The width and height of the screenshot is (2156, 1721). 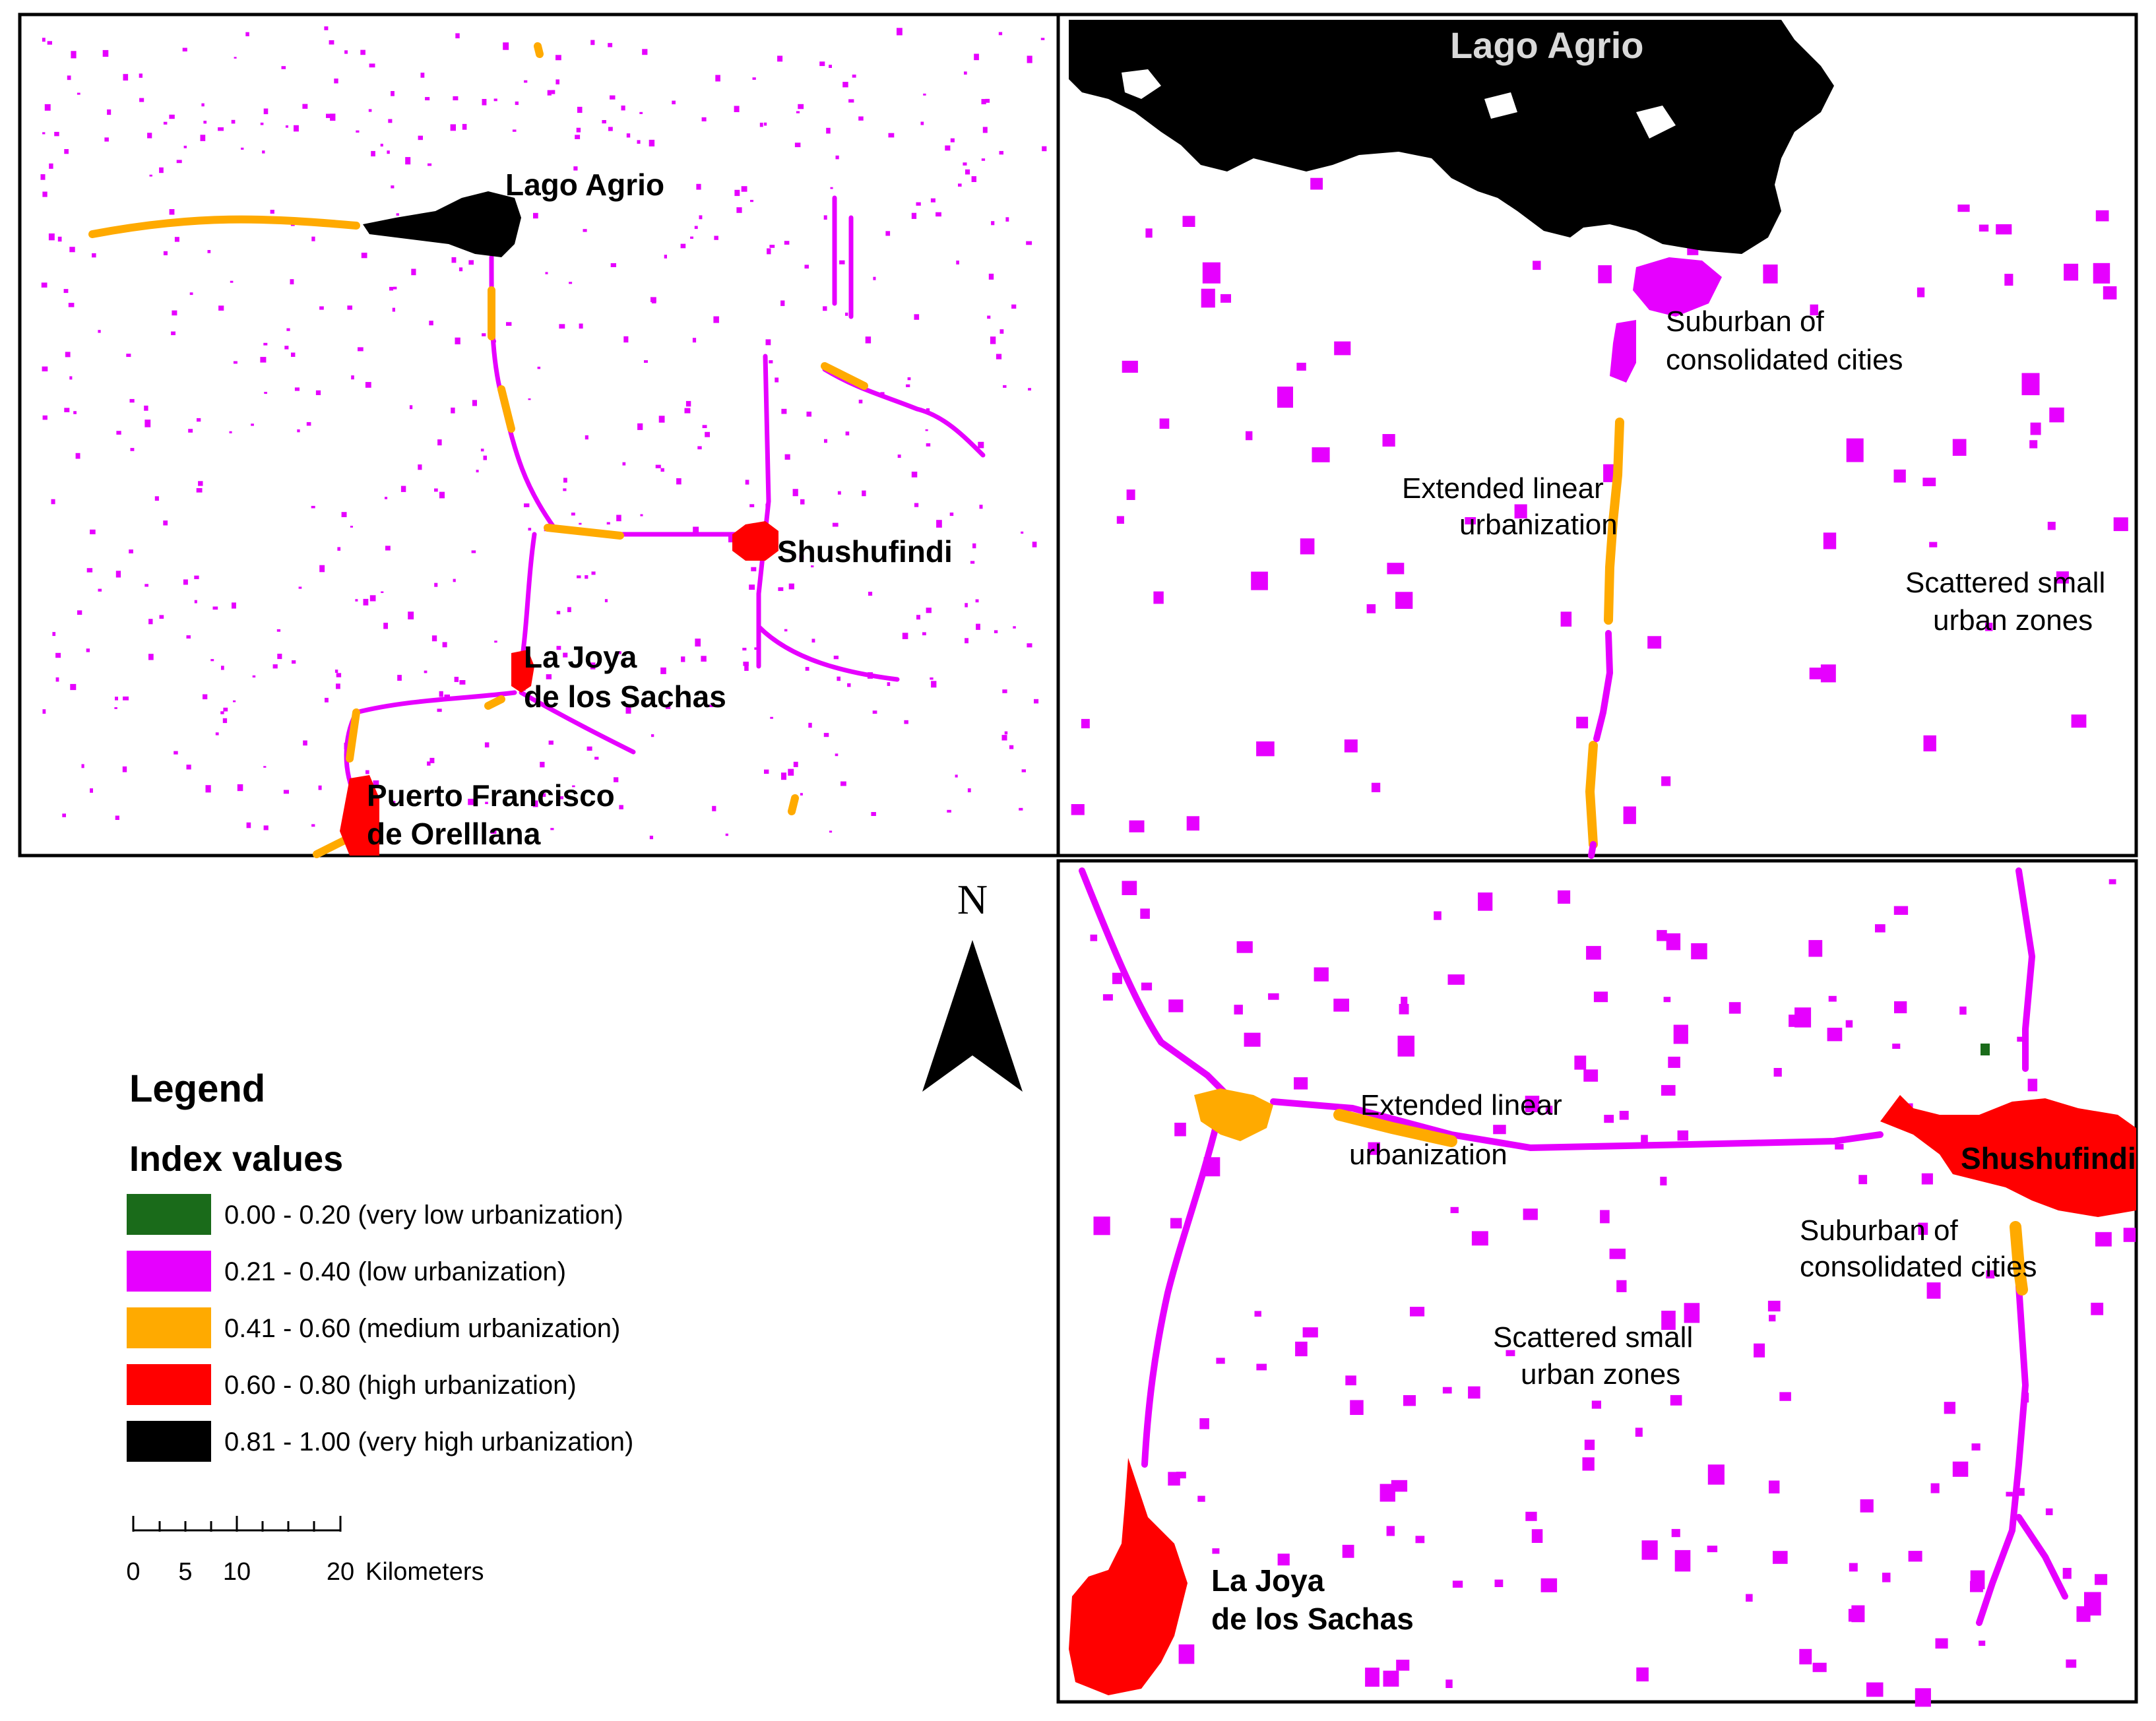 I want to click on lago-agrio-very-high-mass, so click(x=1452, y=137).